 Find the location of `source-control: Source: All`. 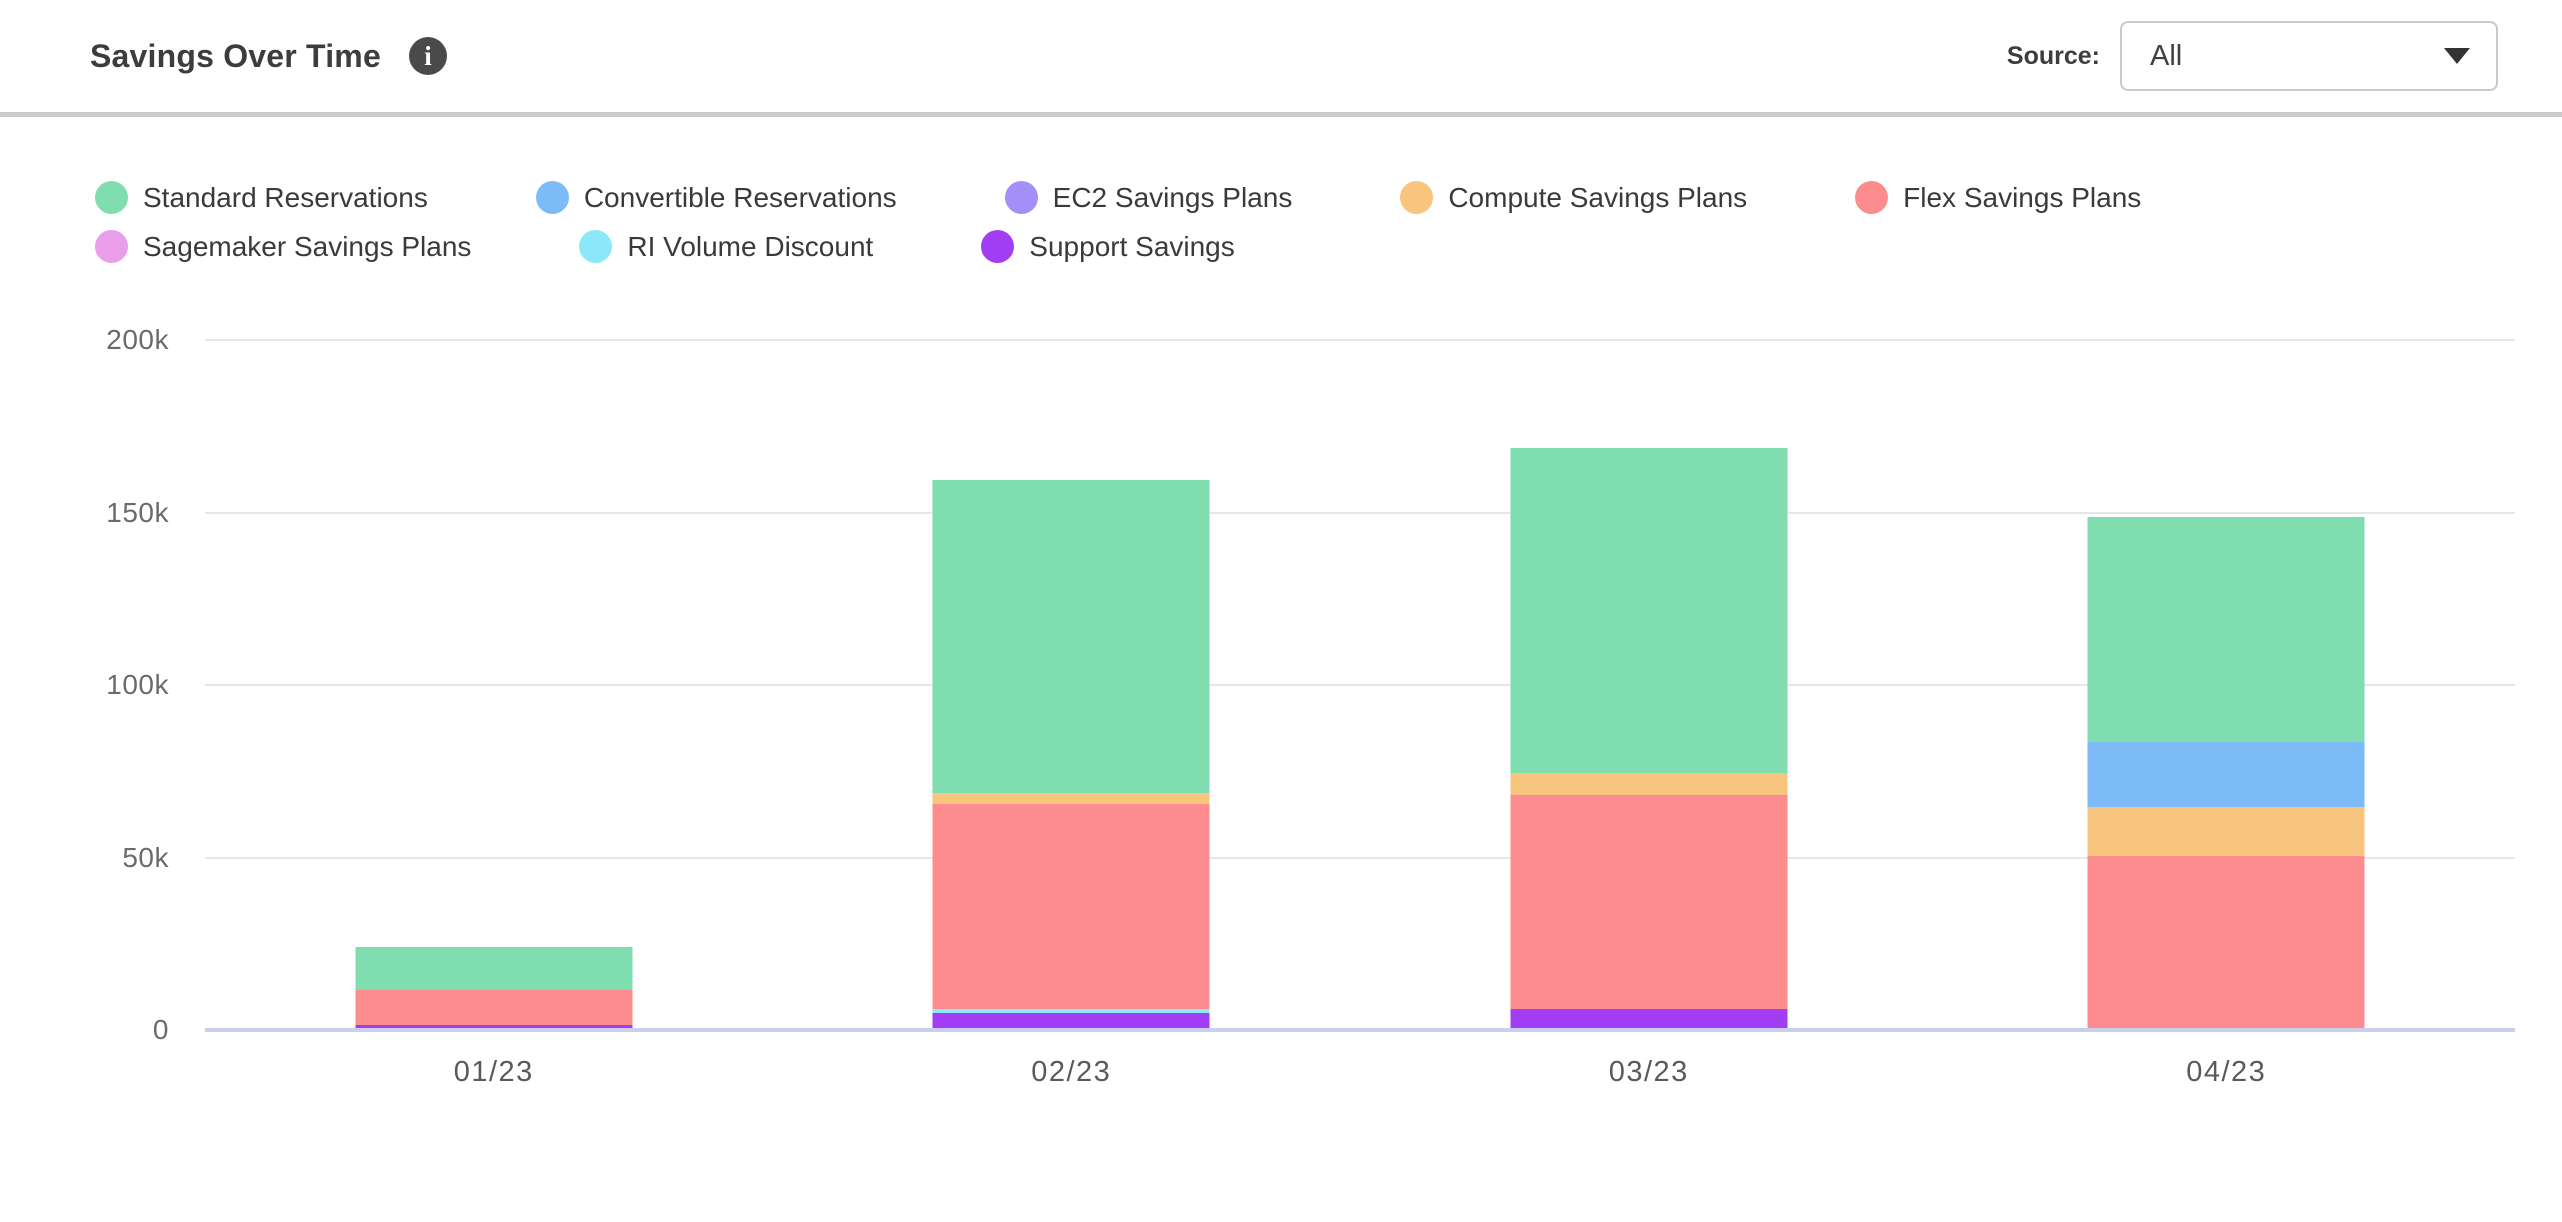

source-control: Source: All is located at coordinates (2252, 56).